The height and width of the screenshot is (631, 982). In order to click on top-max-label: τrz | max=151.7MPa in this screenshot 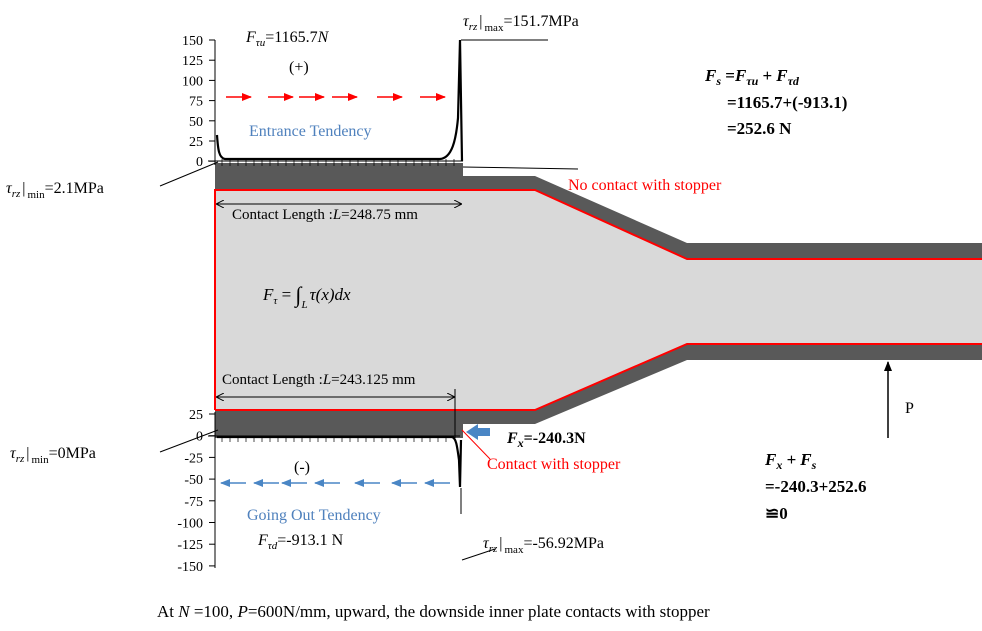, I will do `click(521, 23)`.